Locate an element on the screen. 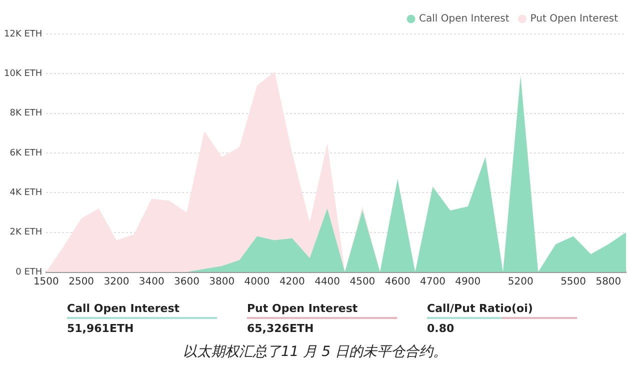 The width and height of the screenshot is (630, 370). y-tick-label: 6K ETH is located at coordinates (26, 153).